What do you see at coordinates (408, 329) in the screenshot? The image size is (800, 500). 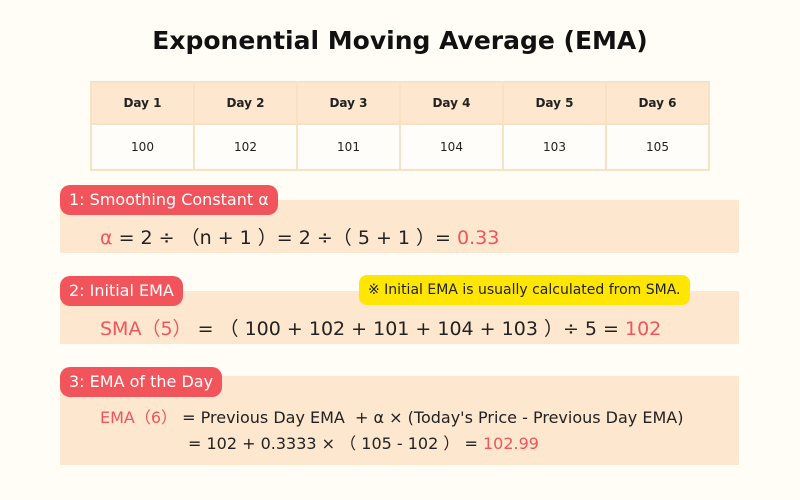 I see `section-2-expression: = （ 100 + 102 + 101 + 104 + 103 ）÷ 5 =` at bounding box center [408, 329].